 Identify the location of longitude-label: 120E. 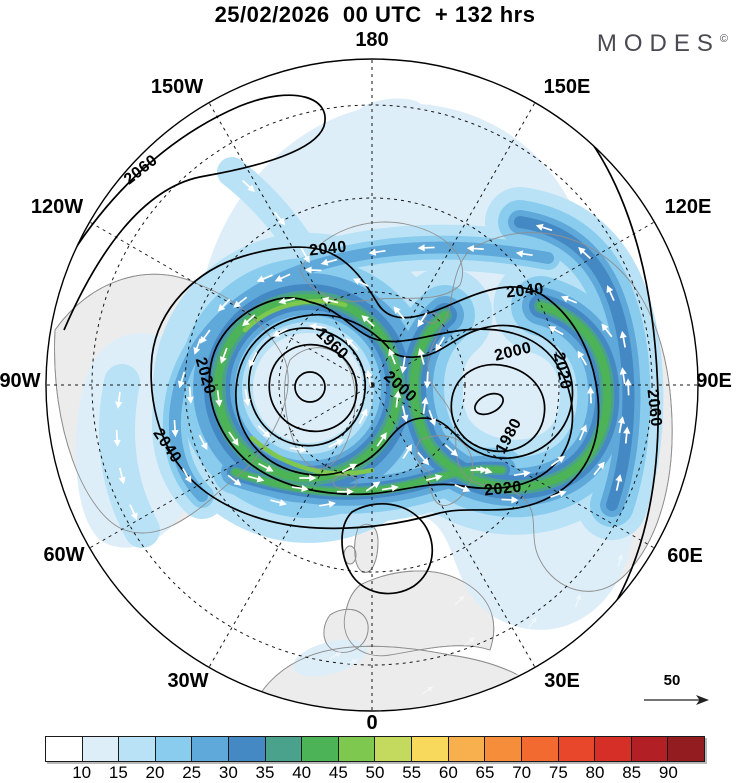
(688, 207).